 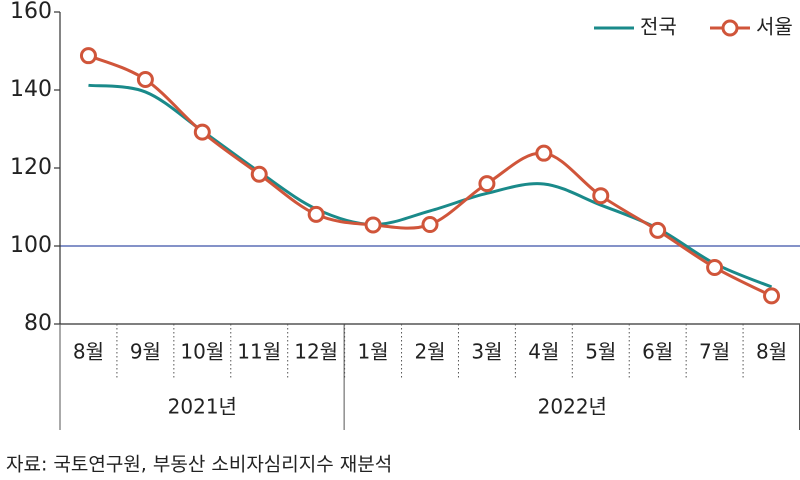 I want to click on y-tick-label: 140, so click(x=31, y=89).